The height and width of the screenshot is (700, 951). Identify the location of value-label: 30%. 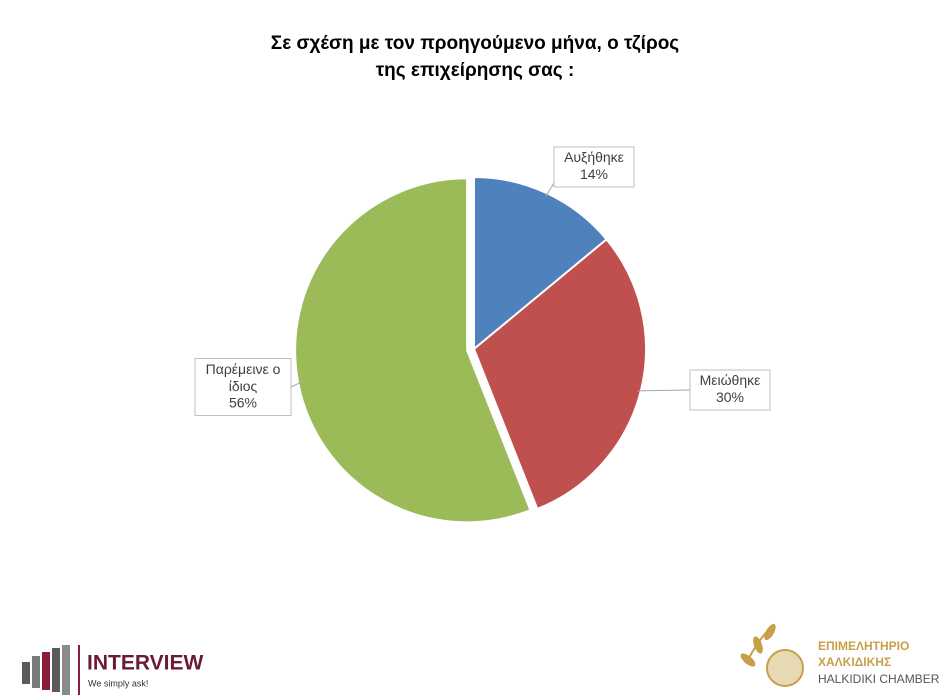
(730, 397).